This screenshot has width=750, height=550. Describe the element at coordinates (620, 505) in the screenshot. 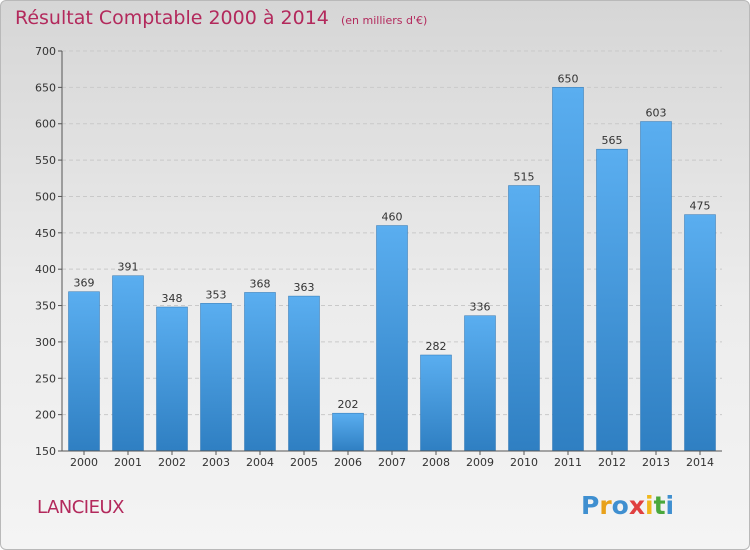

I see `logo-letter: o` at that location.